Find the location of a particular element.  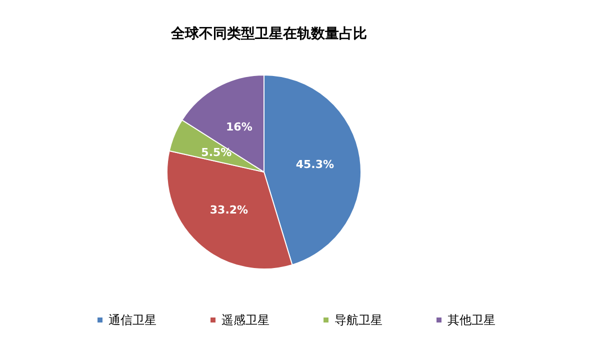

legend-label: 通信卫星 is located at coordinates (132, 320).